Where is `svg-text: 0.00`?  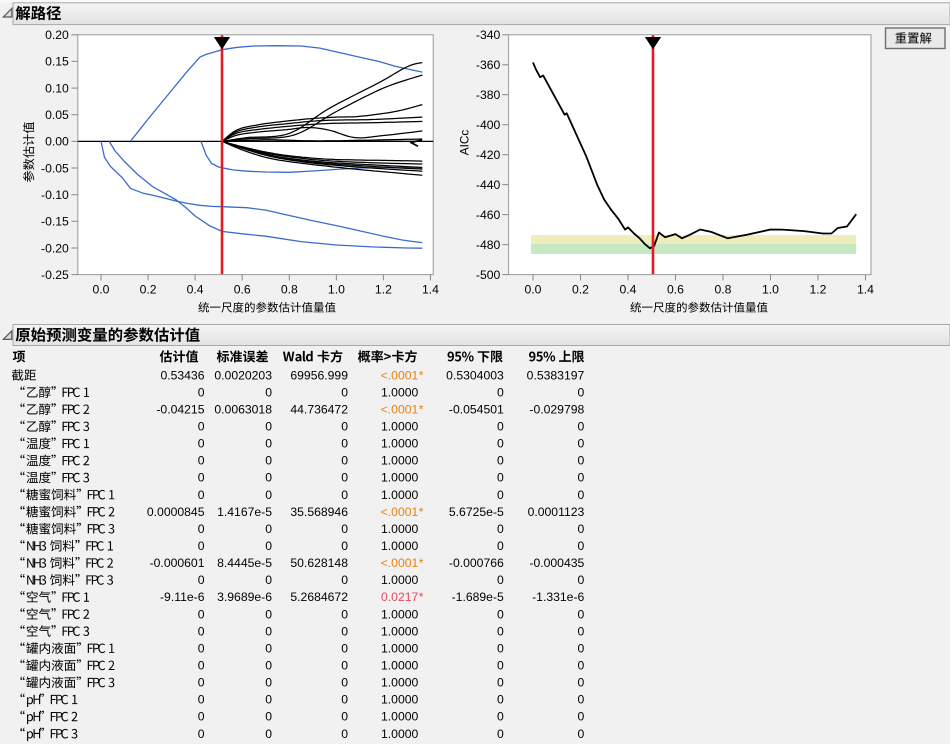 svg-text: 0.00 is located at coordinates (57, 142).